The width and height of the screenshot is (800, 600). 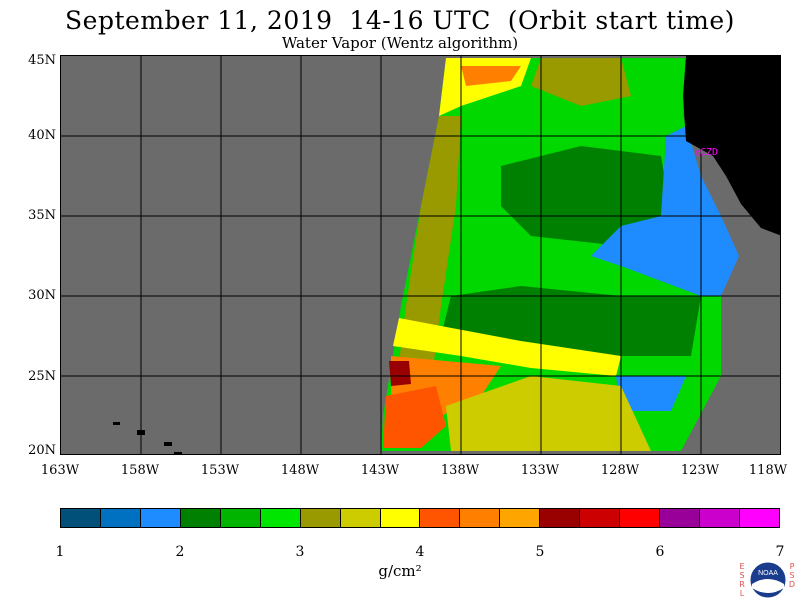 I want to click on lon-label: 123W, so click(x=700, y=470).